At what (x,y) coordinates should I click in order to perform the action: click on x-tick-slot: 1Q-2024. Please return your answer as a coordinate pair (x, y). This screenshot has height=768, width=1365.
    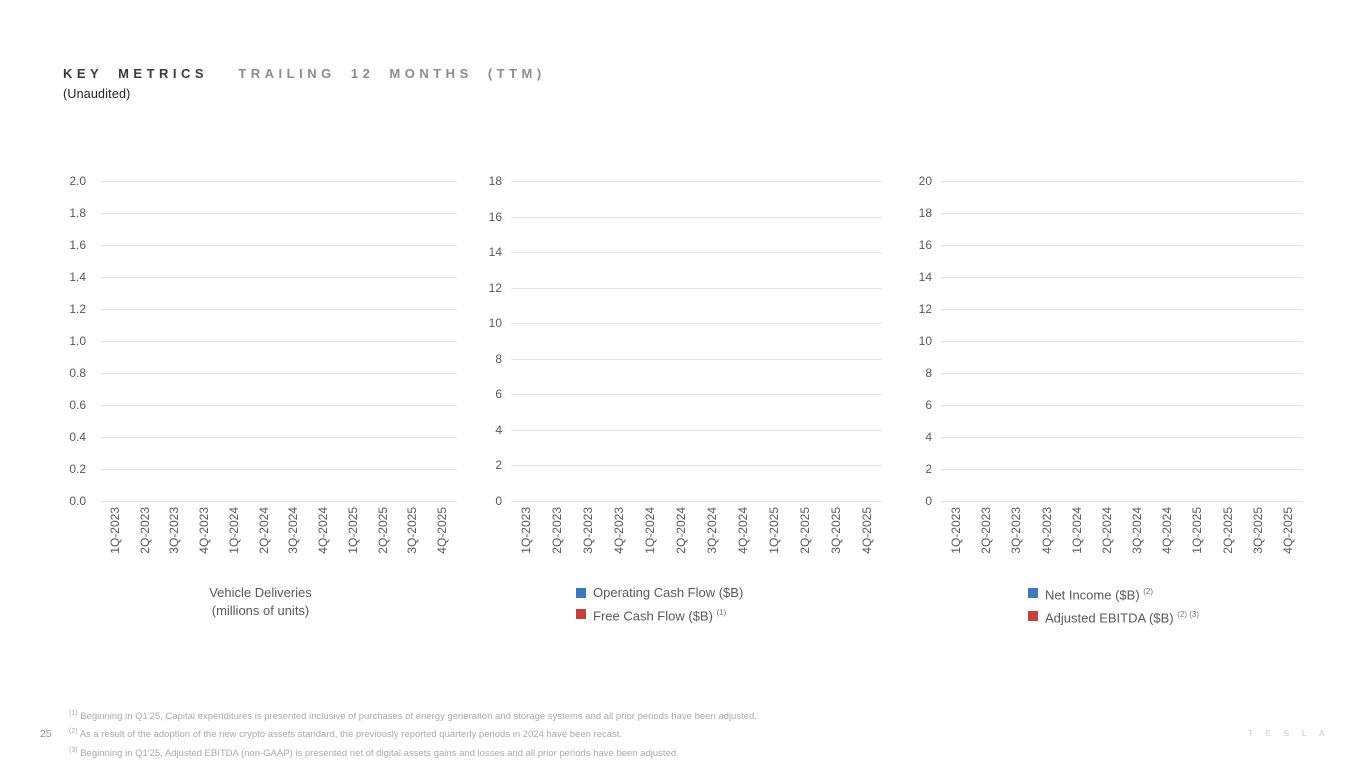
    Looking at the image, I should click on (650, 530).